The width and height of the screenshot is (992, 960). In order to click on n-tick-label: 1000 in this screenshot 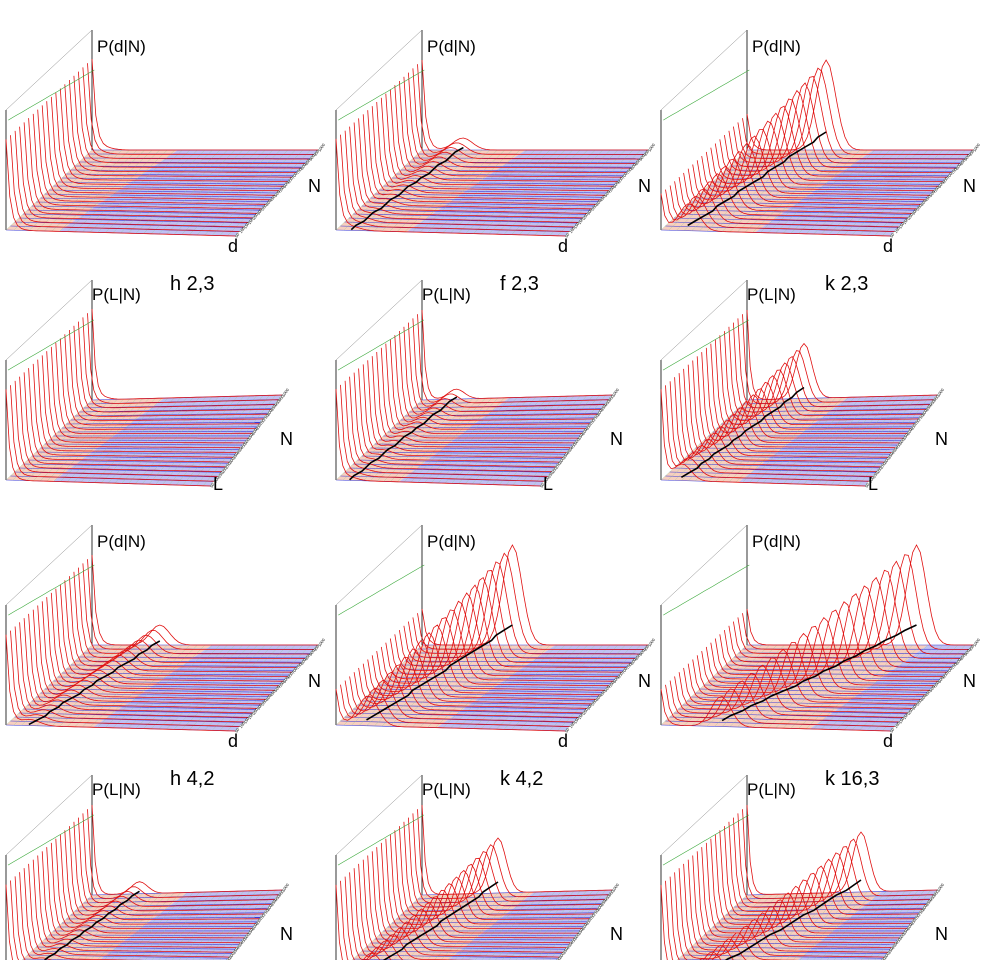, I will do `click(652, 642)`.